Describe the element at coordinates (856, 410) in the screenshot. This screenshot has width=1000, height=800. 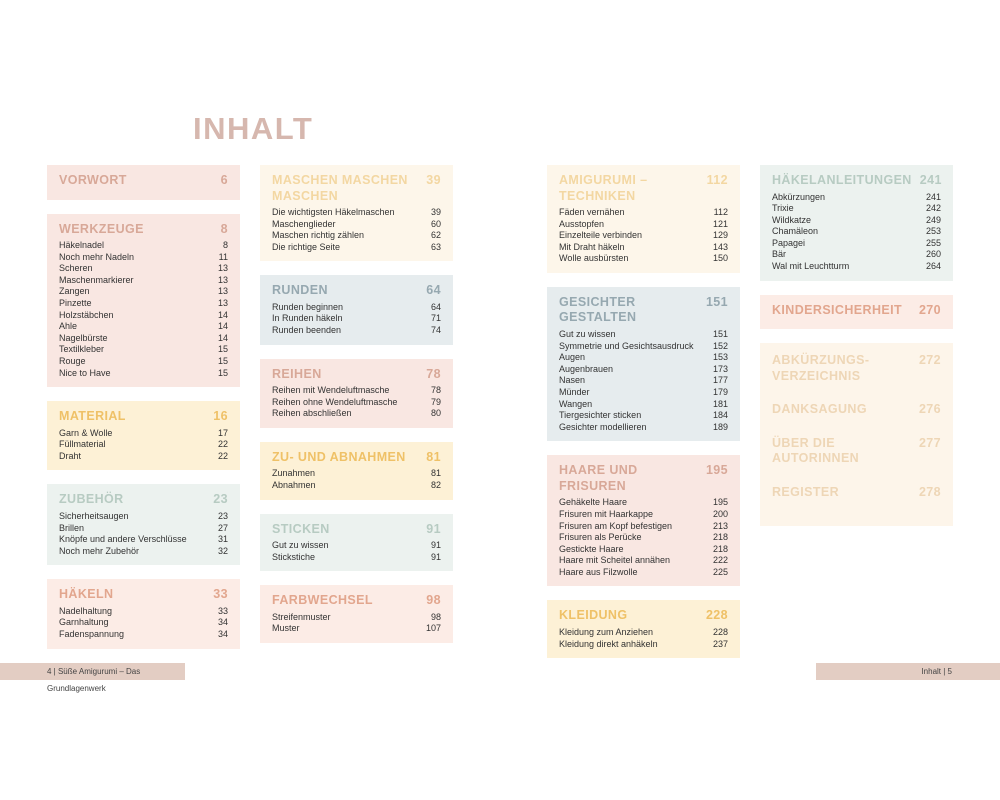
I see `toc-section-danksagung: DANKSAGUNG 276` at that location.